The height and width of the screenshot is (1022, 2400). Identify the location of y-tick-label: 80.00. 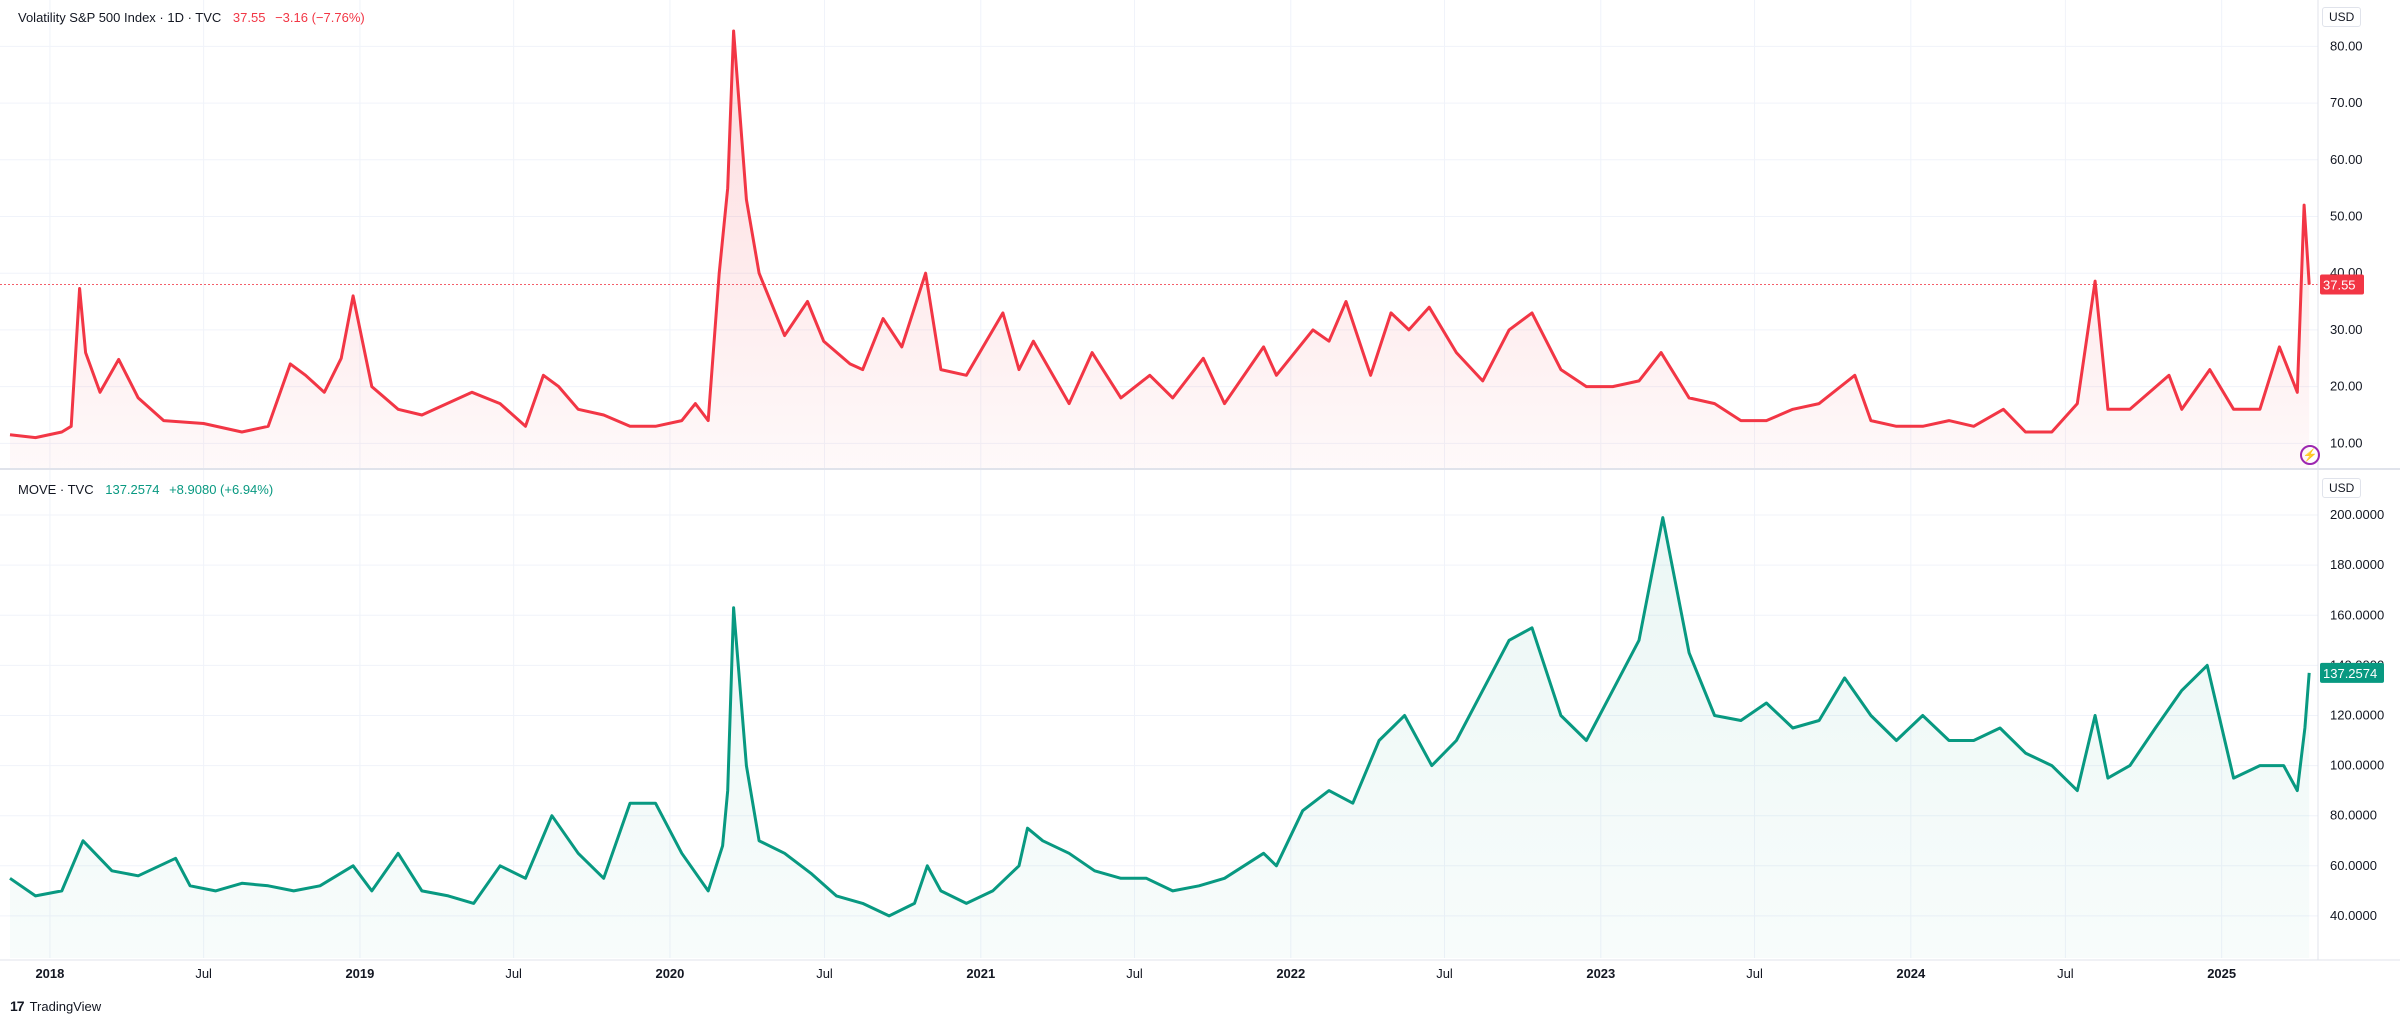
(2346, 45).